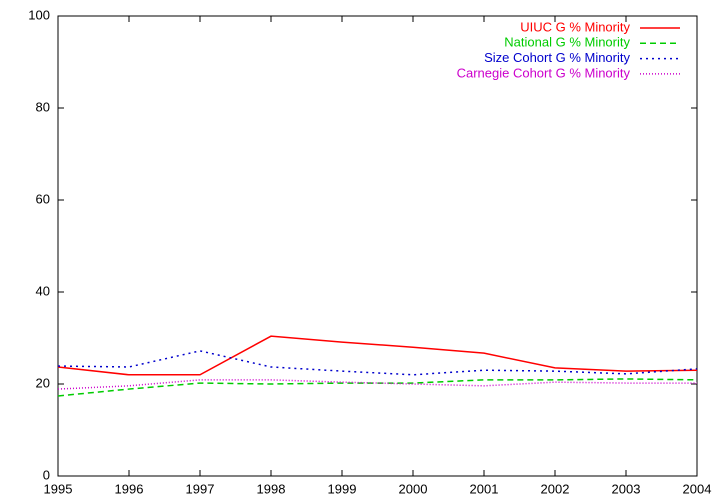 This screenshot has width=720, height=504. I want to click on legend-label: UIUC G % Minority, so click(575, 26).